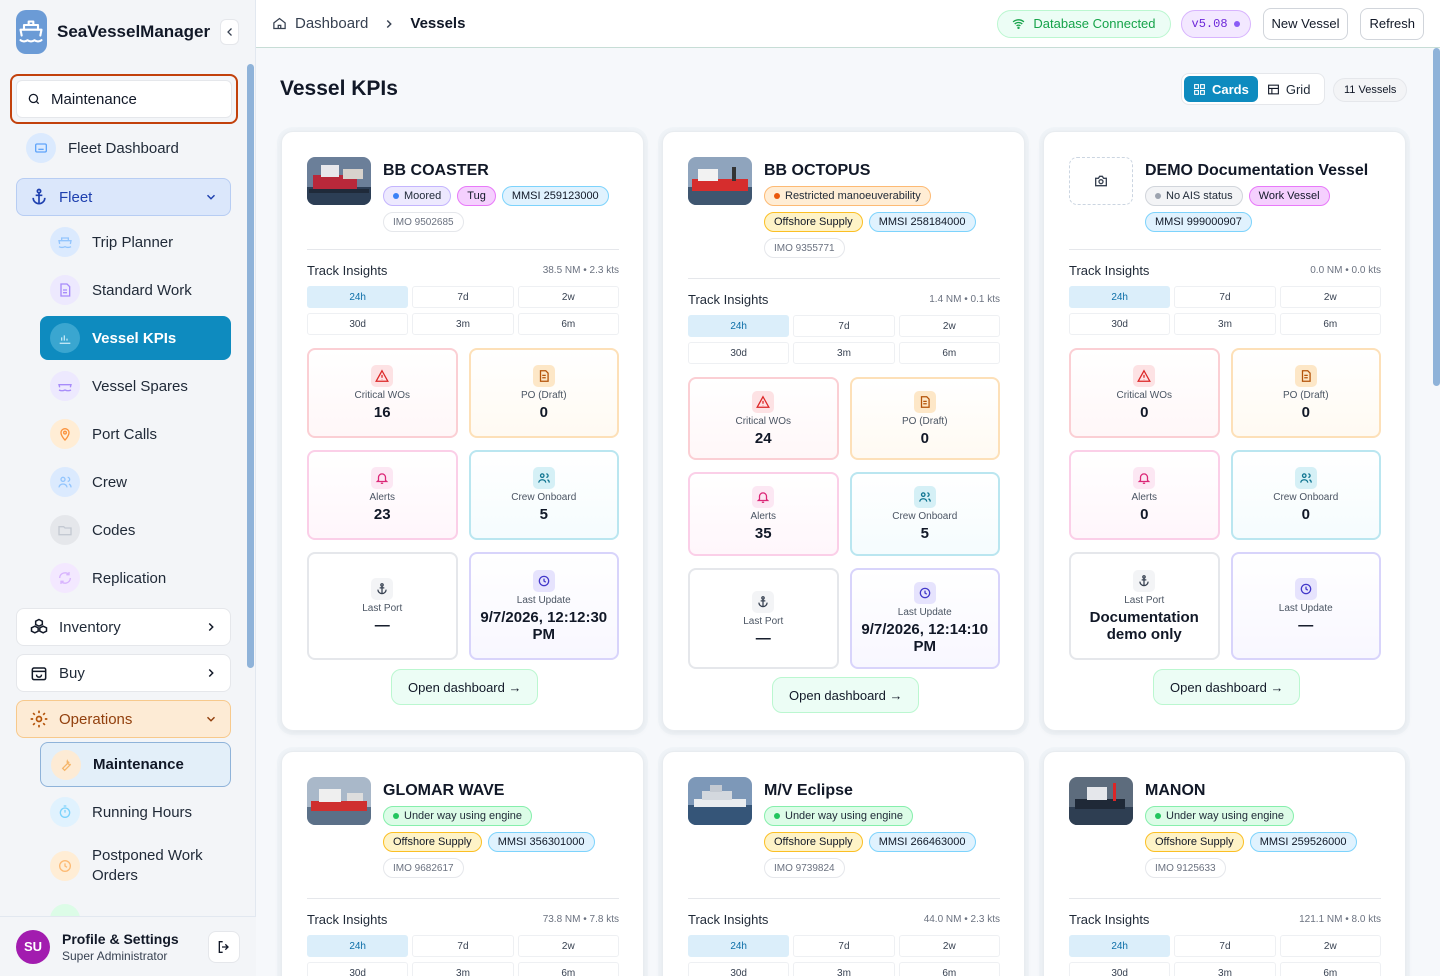 The height and width of the screenshot is (976, 1440). Describe the element at coordinates (1289, 89) in the screenshot. I see `view-grid-button: Grid` at that location.